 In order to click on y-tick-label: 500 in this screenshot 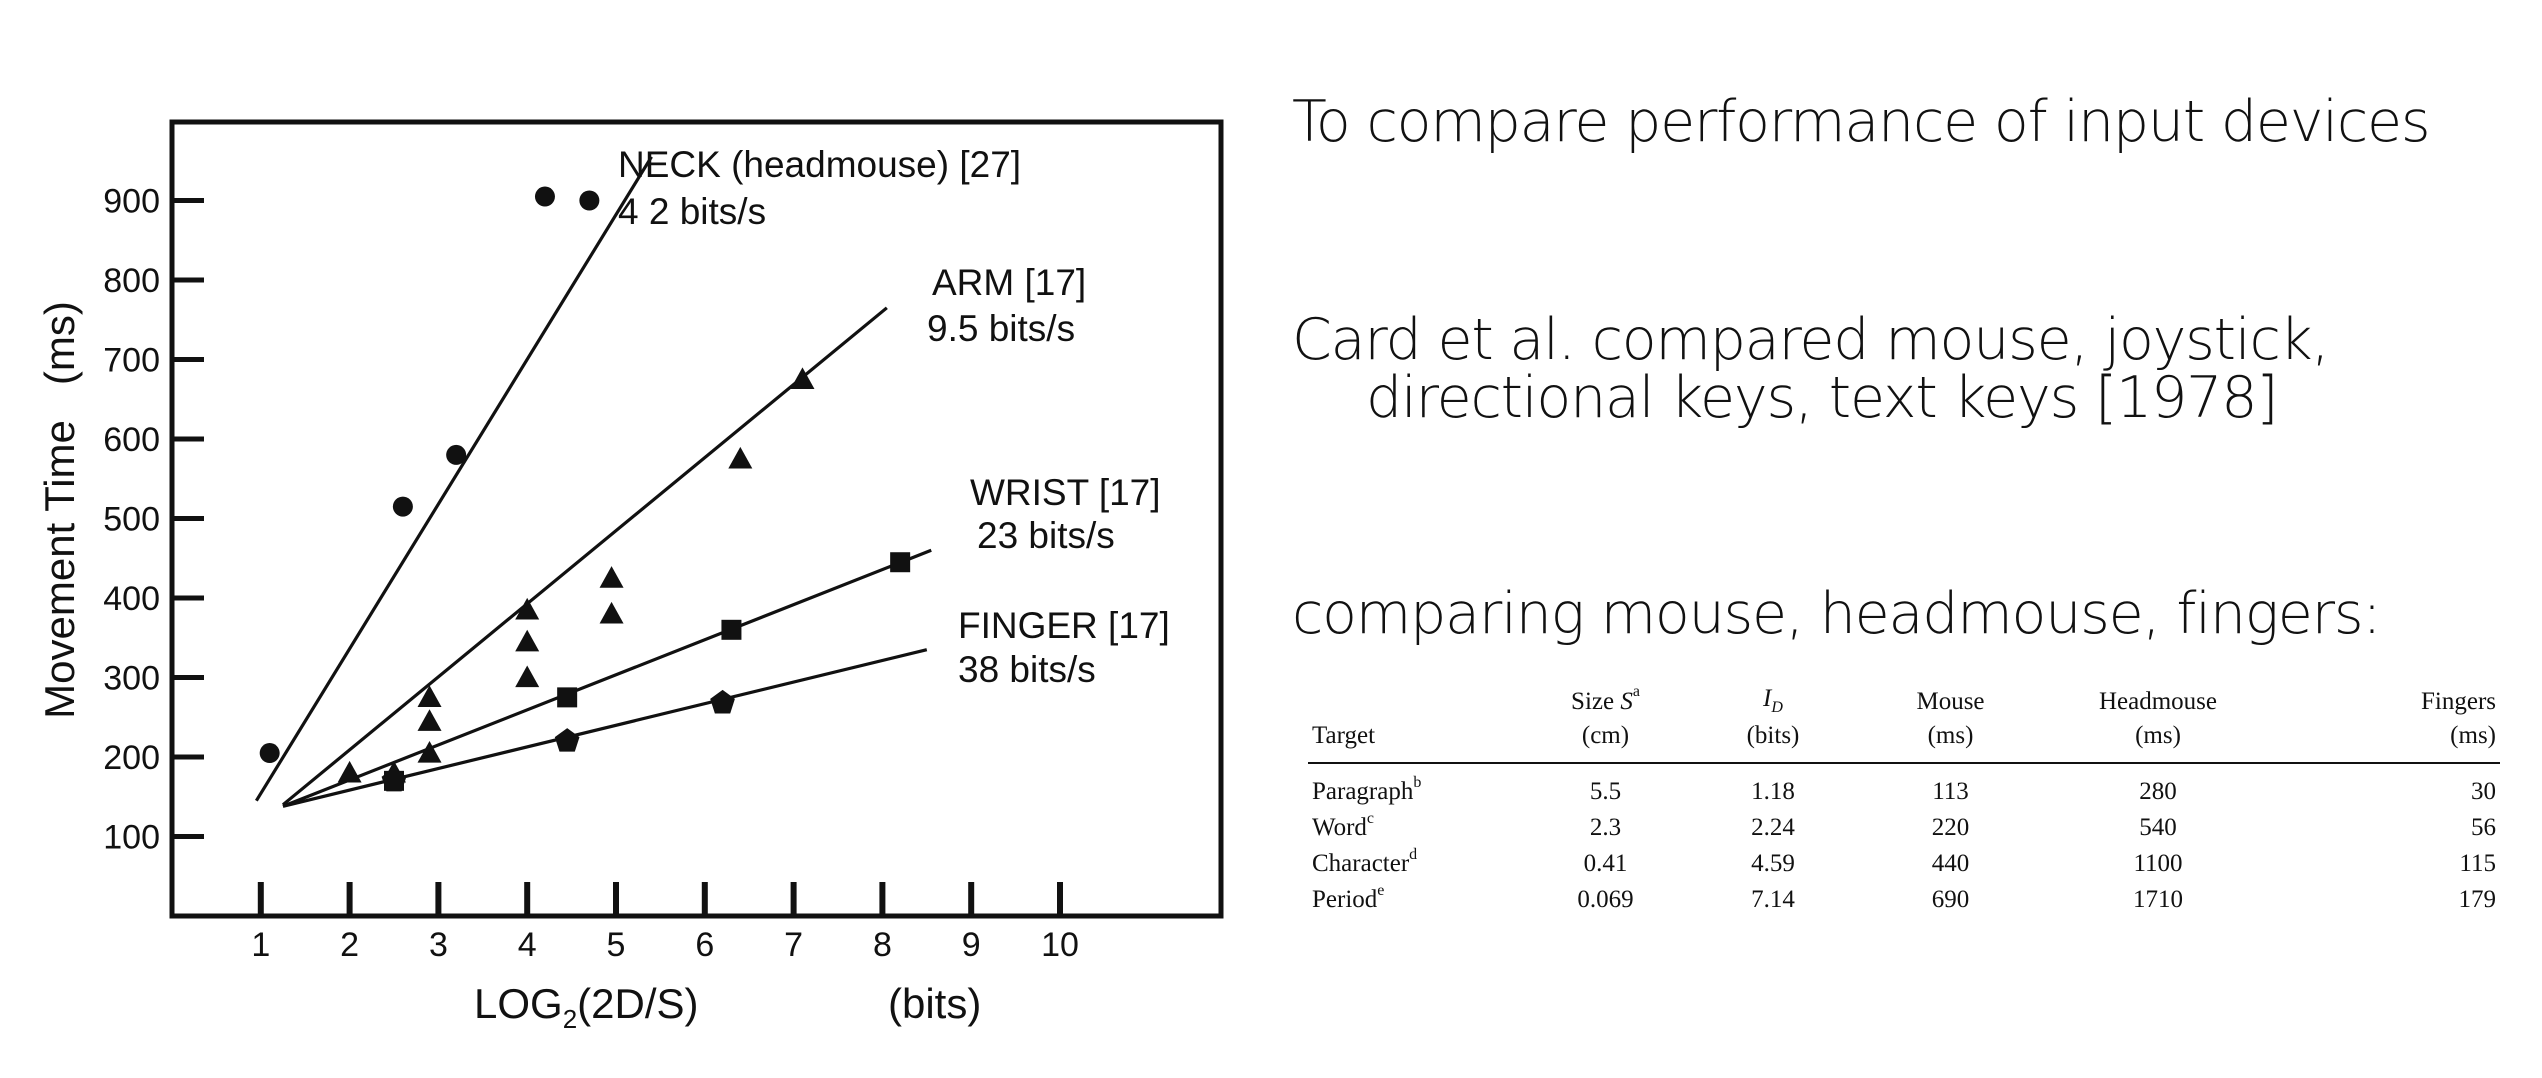, I will do `click(131, 520)`.